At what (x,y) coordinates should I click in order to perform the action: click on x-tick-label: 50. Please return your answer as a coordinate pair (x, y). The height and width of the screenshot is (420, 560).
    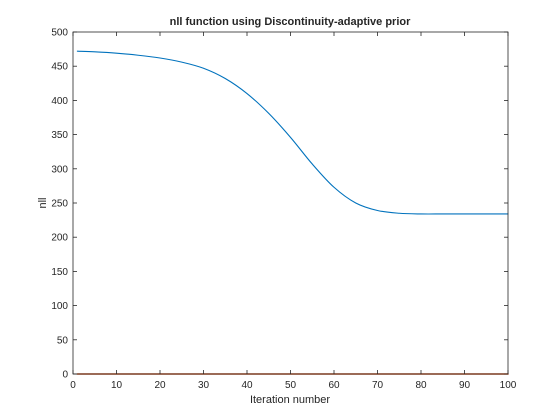
    Looking at the image, I should click on (291, 385).